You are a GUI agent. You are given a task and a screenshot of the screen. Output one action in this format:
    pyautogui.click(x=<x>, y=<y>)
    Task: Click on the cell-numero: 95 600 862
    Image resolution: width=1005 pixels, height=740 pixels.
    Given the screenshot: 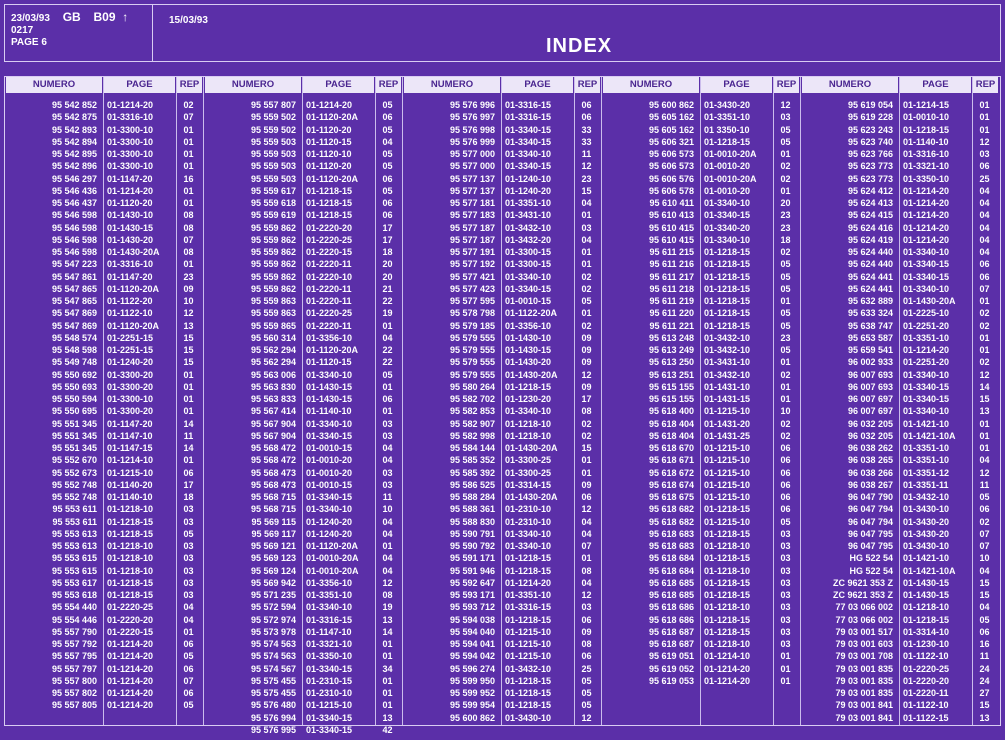 What is the action you would take?
    pyautogui.click(x=472, y=717)
    